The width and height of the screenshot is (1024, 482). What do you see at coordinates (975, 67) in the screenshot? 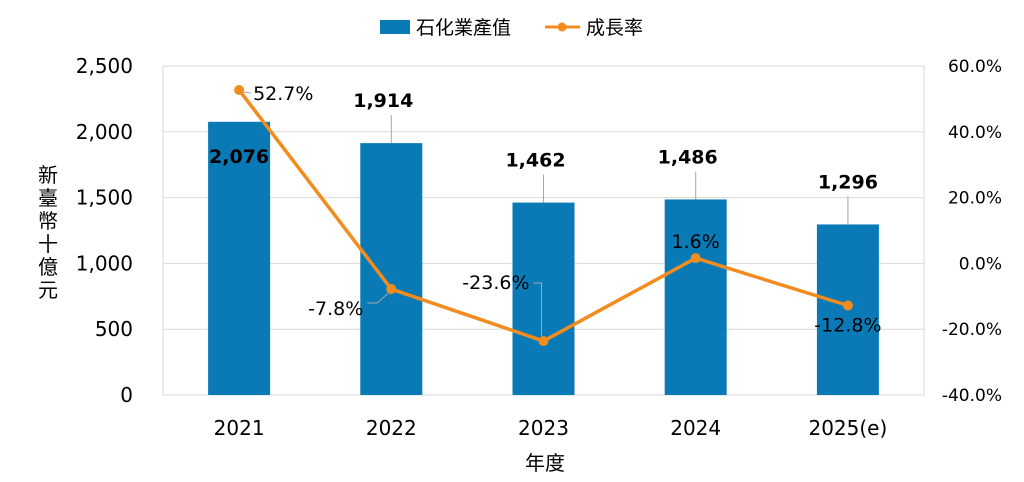
I see `y2-tick-label: 60.0%` at bounding box center [975, 67].